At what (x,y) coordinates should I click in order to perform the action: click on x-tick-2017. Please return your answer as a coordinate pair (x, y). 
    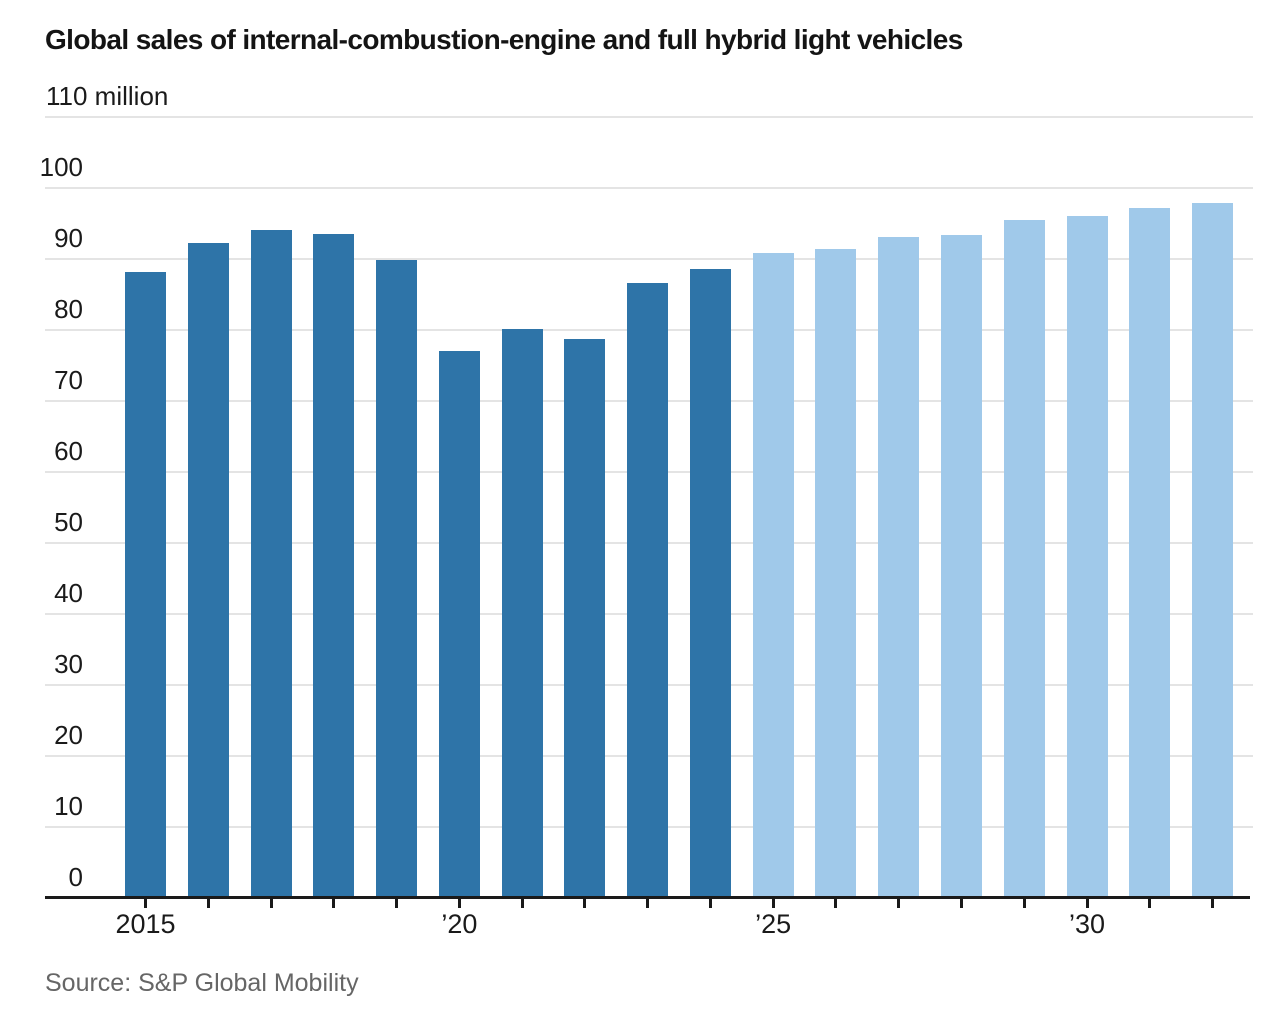
    Looking at the image, I should click on (271, 903).